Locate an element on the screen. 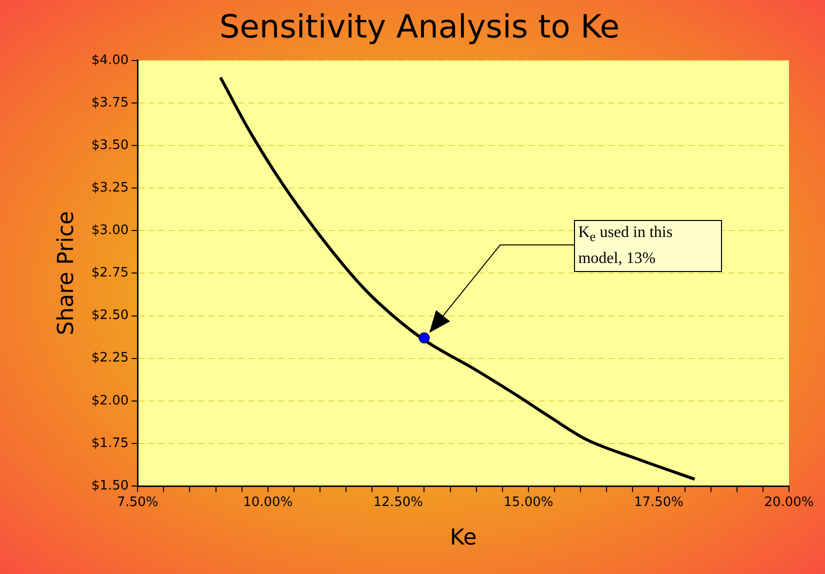 Image resolution: width=825 pixels, height=574 pixels. x-tick-label: 17.50% is located at coordinates (659, 502).